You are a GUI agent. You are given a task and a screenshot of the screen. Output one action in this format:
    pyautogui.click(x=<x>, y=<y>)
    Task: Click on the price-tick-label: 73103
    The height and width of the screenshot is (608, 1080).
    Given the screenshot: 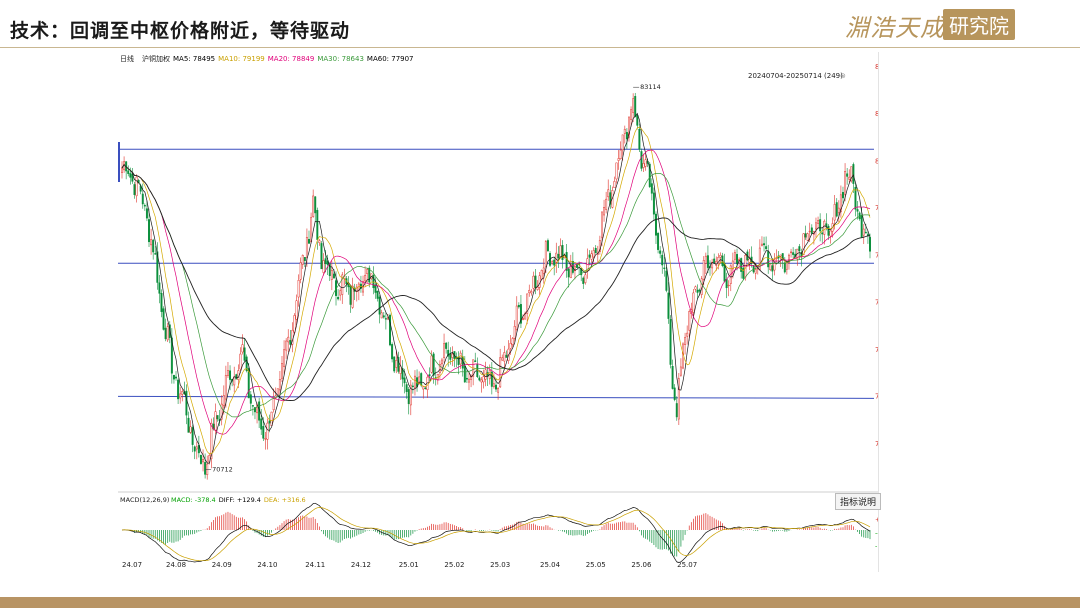 What is the action you would take?
    pyautogui.click(x=876, y=397)
    